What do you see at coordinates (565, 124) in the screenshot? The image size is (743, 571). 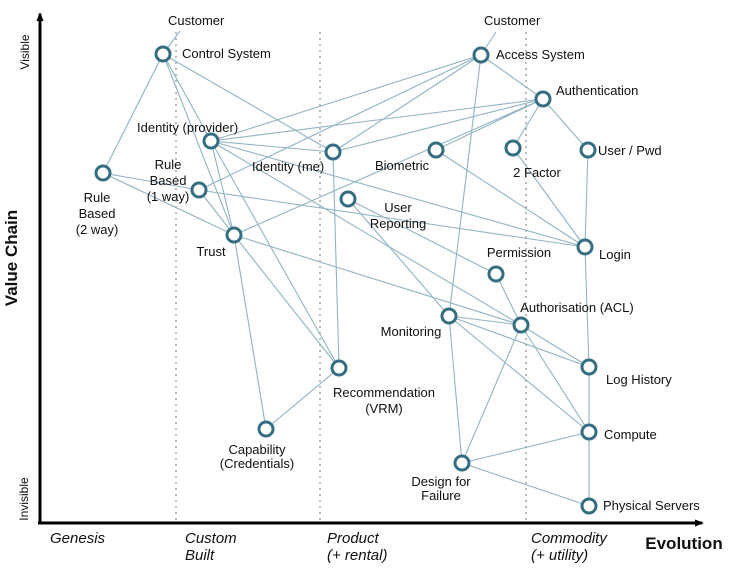 I see `edge-authentication-user_pwd` at bounding box center [565, 124].